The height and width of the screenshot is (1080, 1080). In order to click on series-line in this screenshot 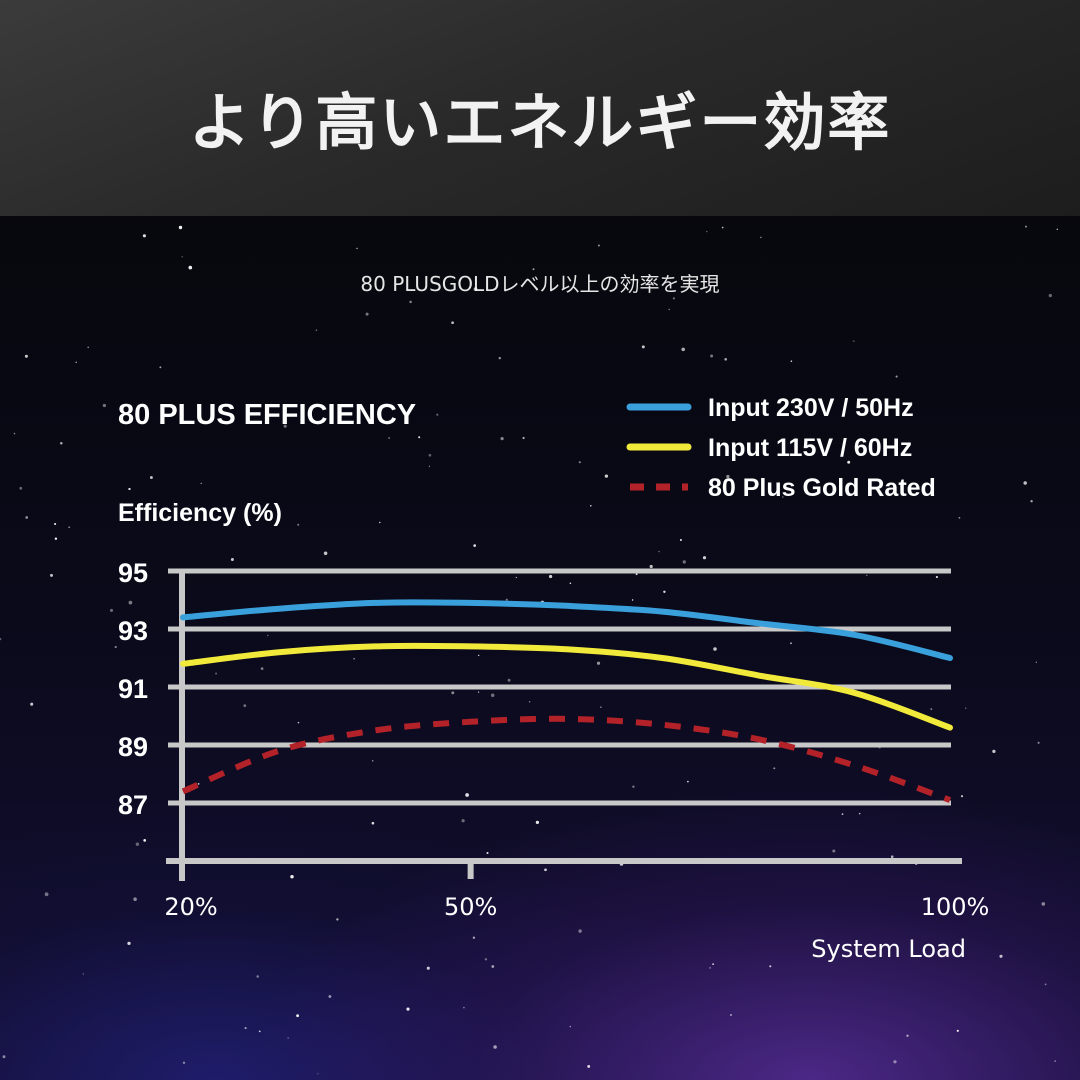, I will do `click(566, 759)`.